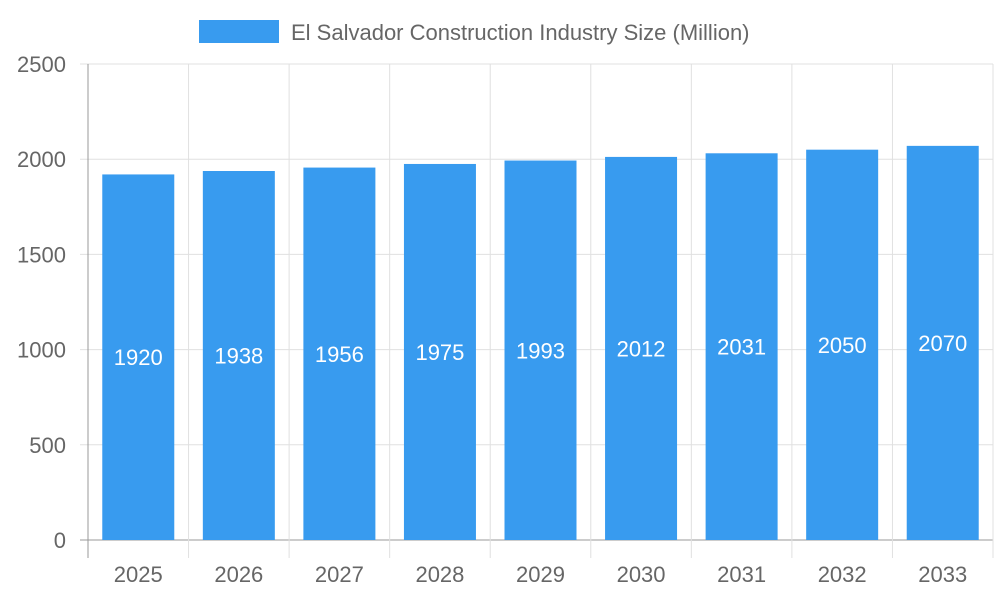 The width and height of the screenshot is (1000, 605). Describe the element at coordinates (41, 302) in the screenshot. I see `y-axis: 0 500 1000 1500 2000 2500` at that location.